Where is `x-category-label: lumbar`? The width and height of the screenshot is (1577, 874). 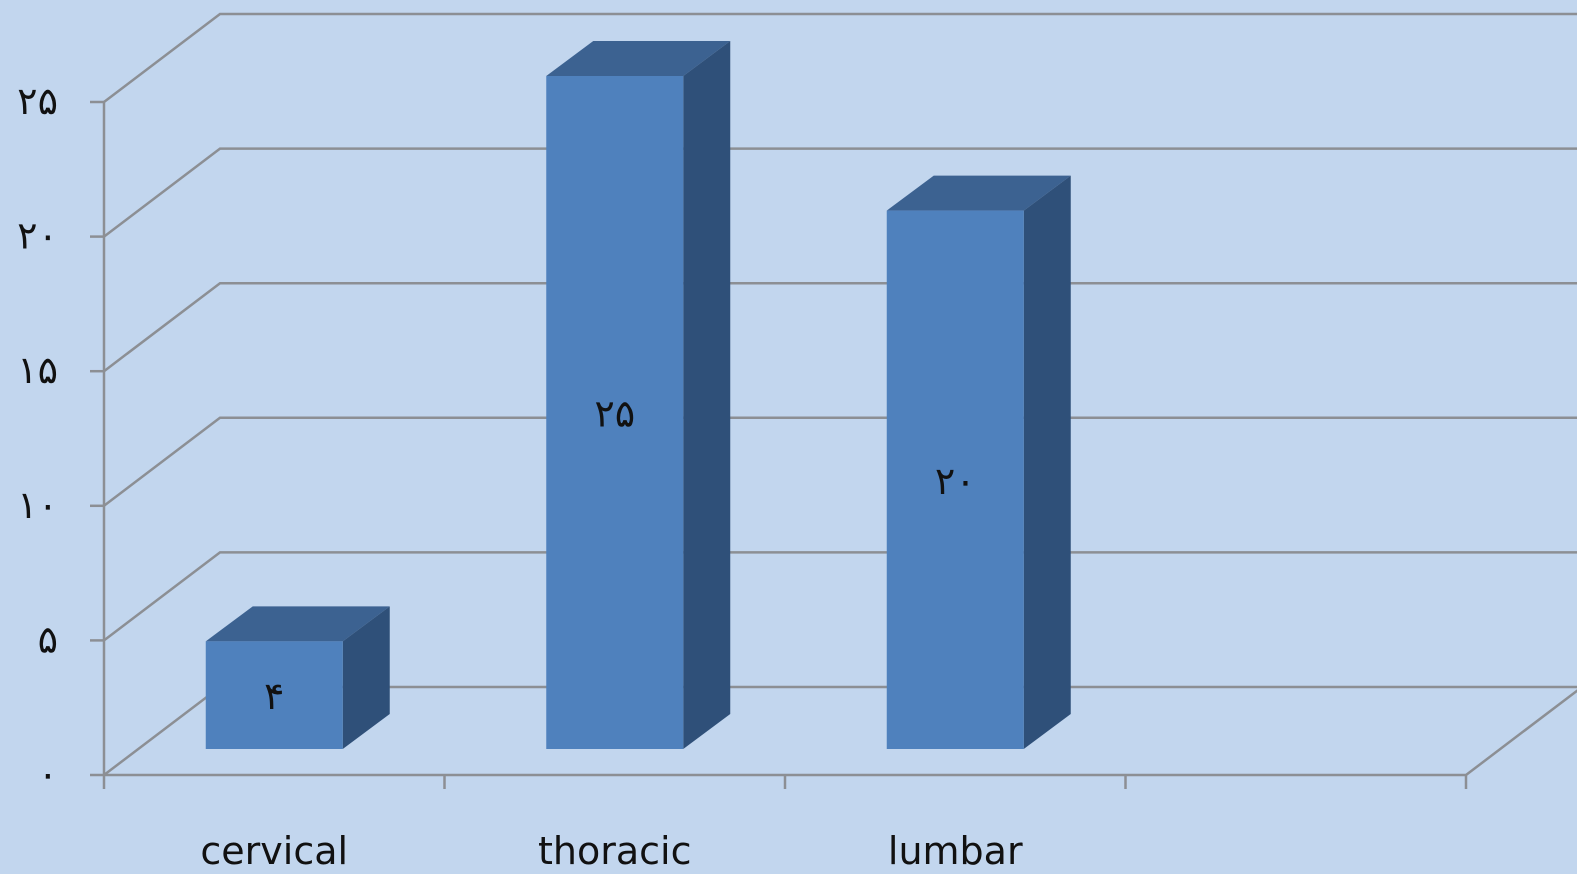 x-category-label: lumbar is located at coordinates (955, 851).